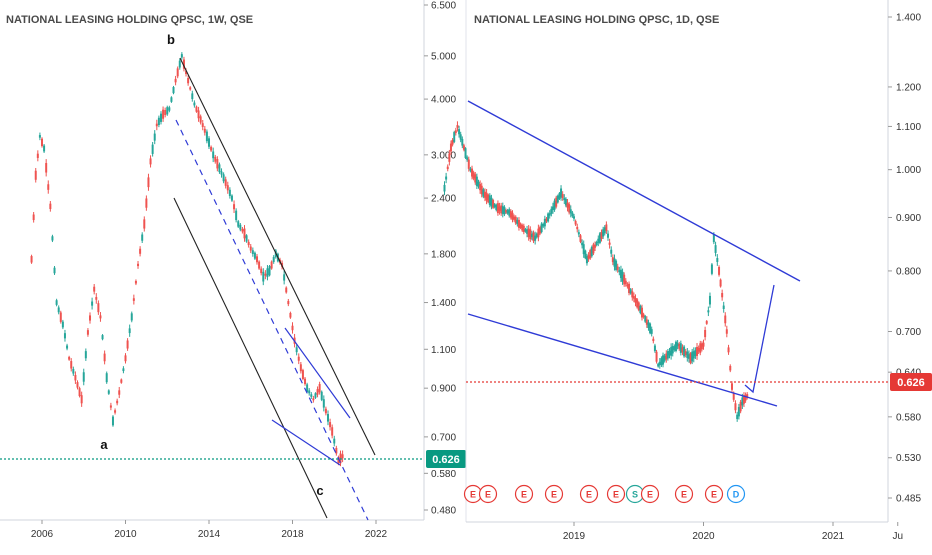  Describe the element at coordinates (292, 534) in the screenshot. I see `left-x-tick-label: 2018` at that location.